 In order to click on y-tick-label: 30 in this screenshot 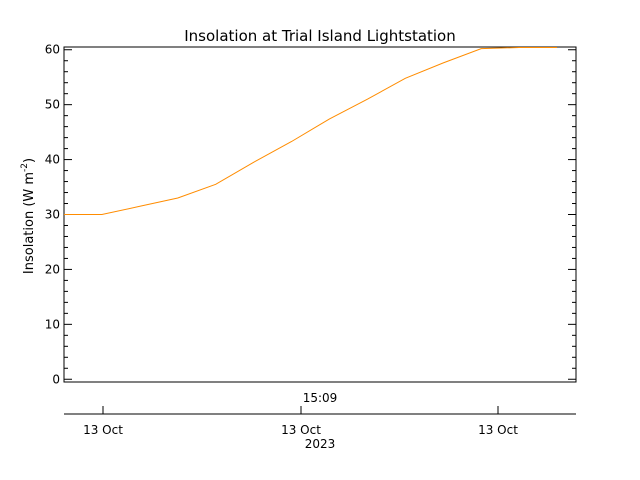, I will do `click(52, 215)`.